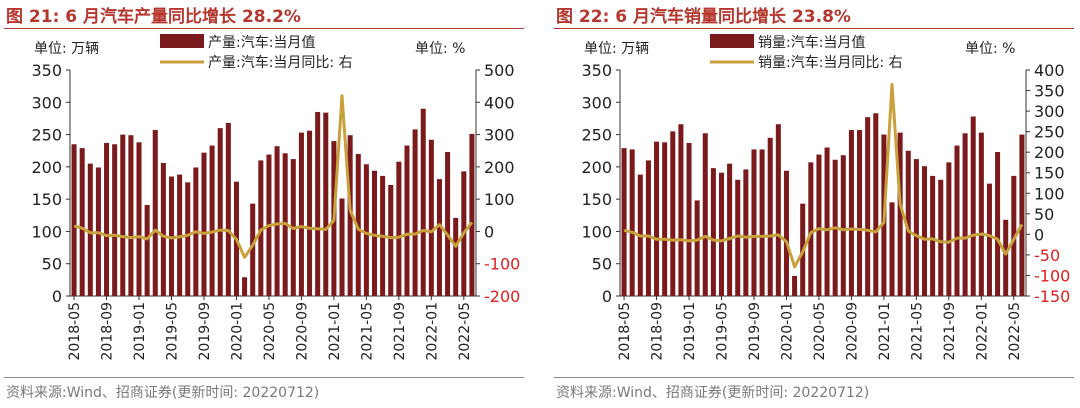 This screenshot has height=408, width=1080. Describe the element at coordinates (499, 102) in the screenshot. I see `right-tick-label: 400` at that location.